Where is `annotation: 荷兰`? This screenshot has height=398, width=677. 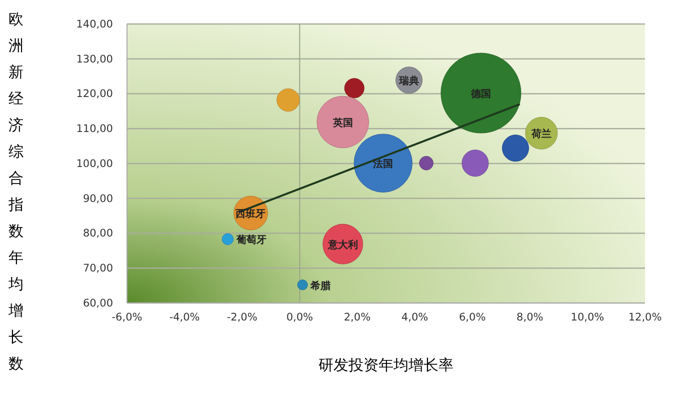 annotation: 荷兰 is located at coordinates (541, 134).